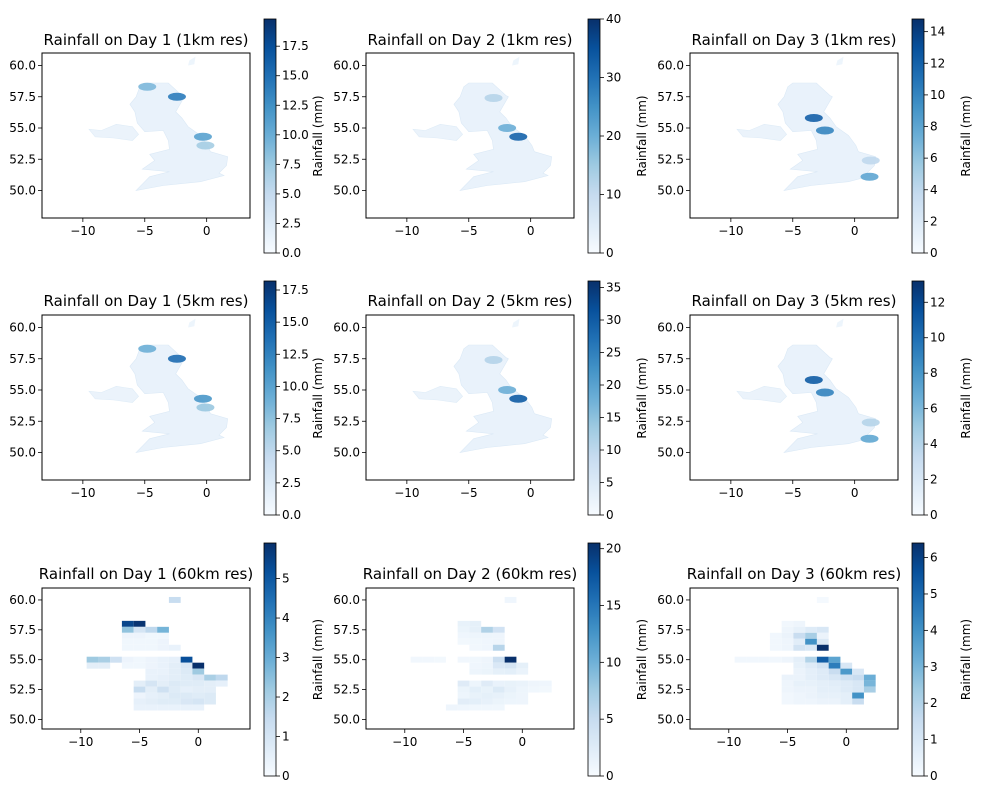 The image size is (1000, 800). I want to click on colorbar-tick-label: 3, so click(934, 667).